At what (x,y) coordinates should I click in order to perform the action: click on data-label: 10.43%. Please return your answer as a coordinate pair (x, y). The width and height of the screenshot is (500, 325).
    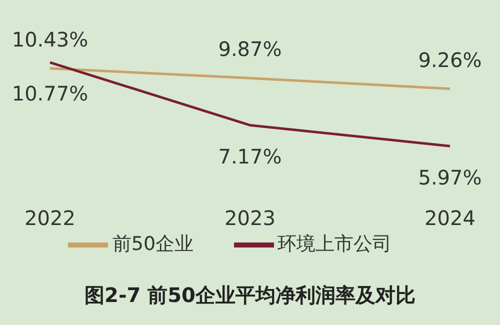
    Looking at the image, I should click on (50, 39).